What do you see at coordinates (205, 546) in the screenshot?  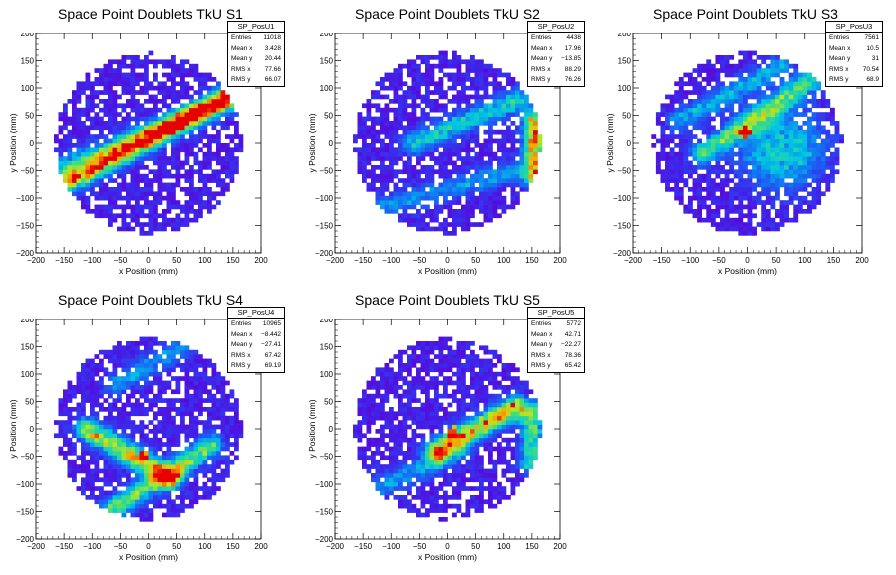 I see `x-tick-label: 100` at bounding box center [205, 546].